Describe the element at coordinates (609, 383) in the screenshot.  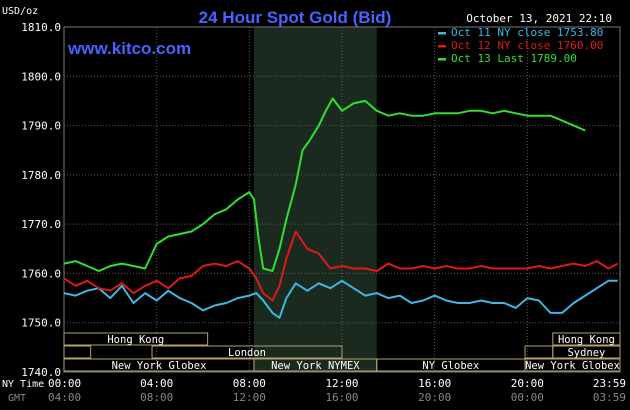
I see `x-ny-tick-label: 23:59` at that location.